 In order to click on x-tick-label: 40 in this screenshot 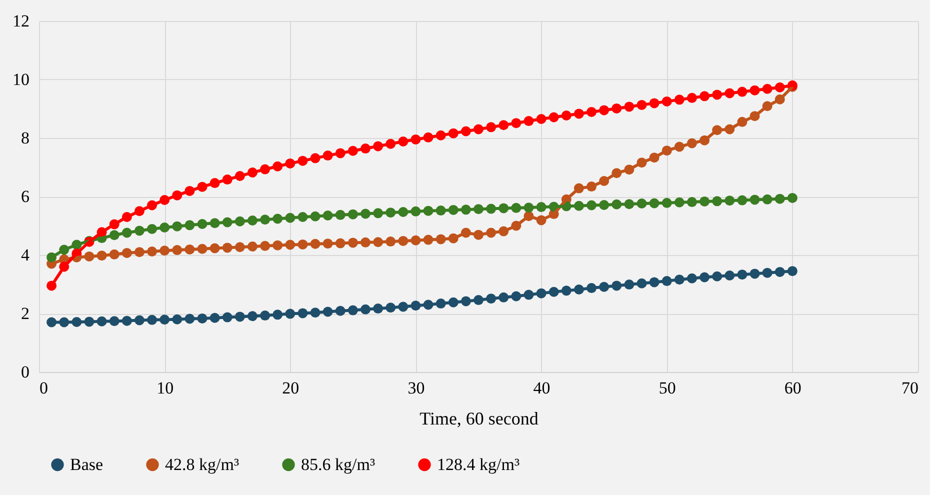, I will do `click(541, 388)`.